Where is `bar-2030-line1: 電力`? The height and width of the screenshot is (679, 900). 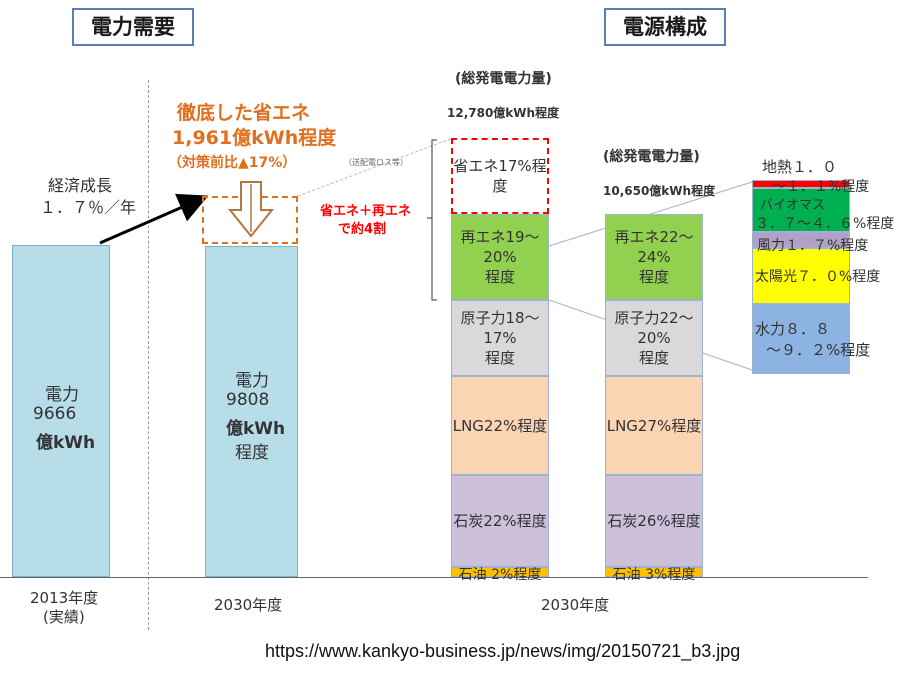
bar-2030-line1: 電力 is located at coordinates (252, 381).